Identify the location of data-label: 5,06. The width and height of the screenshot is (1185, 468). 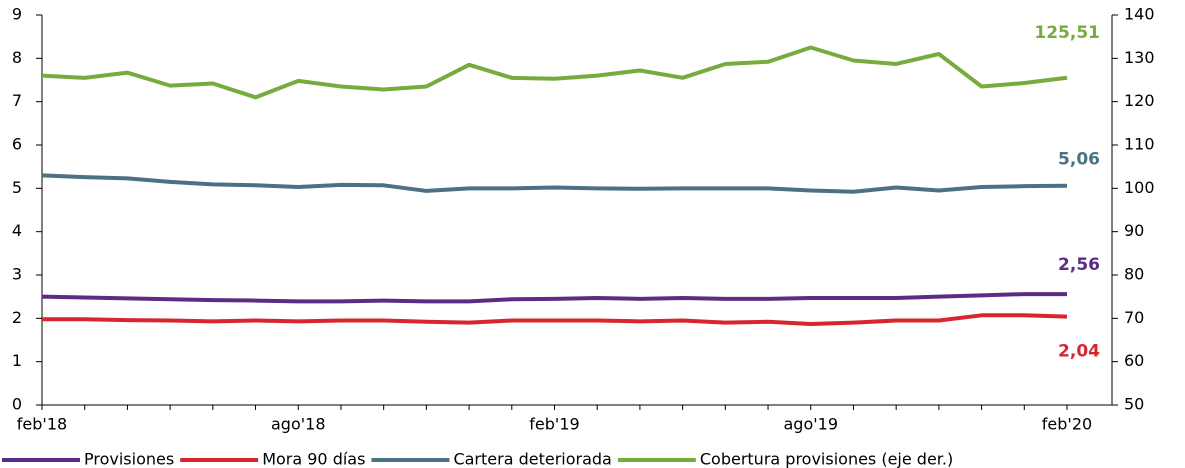
(1079, 160).